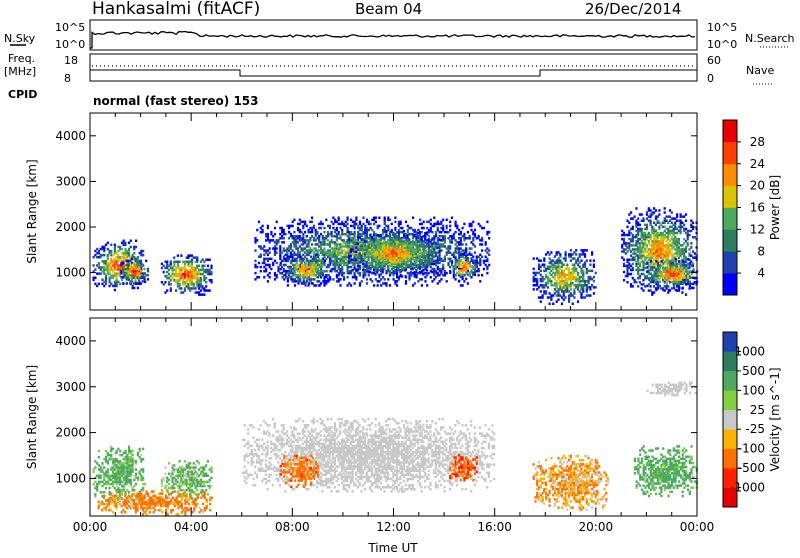  Describe the element at coordinates (760, 70) in the screenshot. I see `nave-label: Nave` at that location.